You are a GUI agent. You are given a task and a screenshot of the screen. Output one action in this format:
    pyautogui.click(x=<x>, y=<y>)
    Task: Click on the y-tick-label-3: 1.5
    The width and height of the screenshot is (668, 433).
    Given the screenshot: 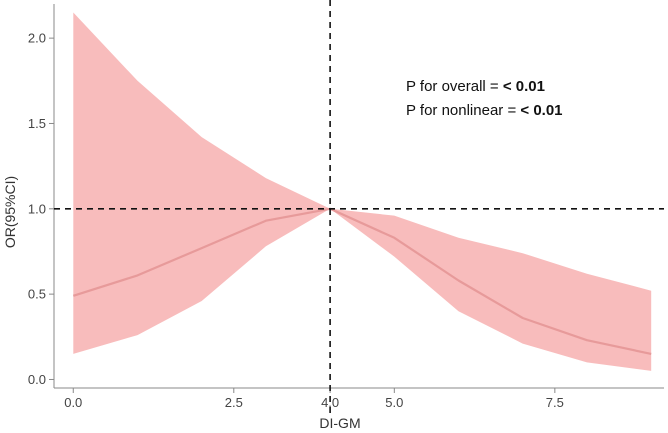 What is the action you would take?
    pyautogui.click(x=37, y=123)
    